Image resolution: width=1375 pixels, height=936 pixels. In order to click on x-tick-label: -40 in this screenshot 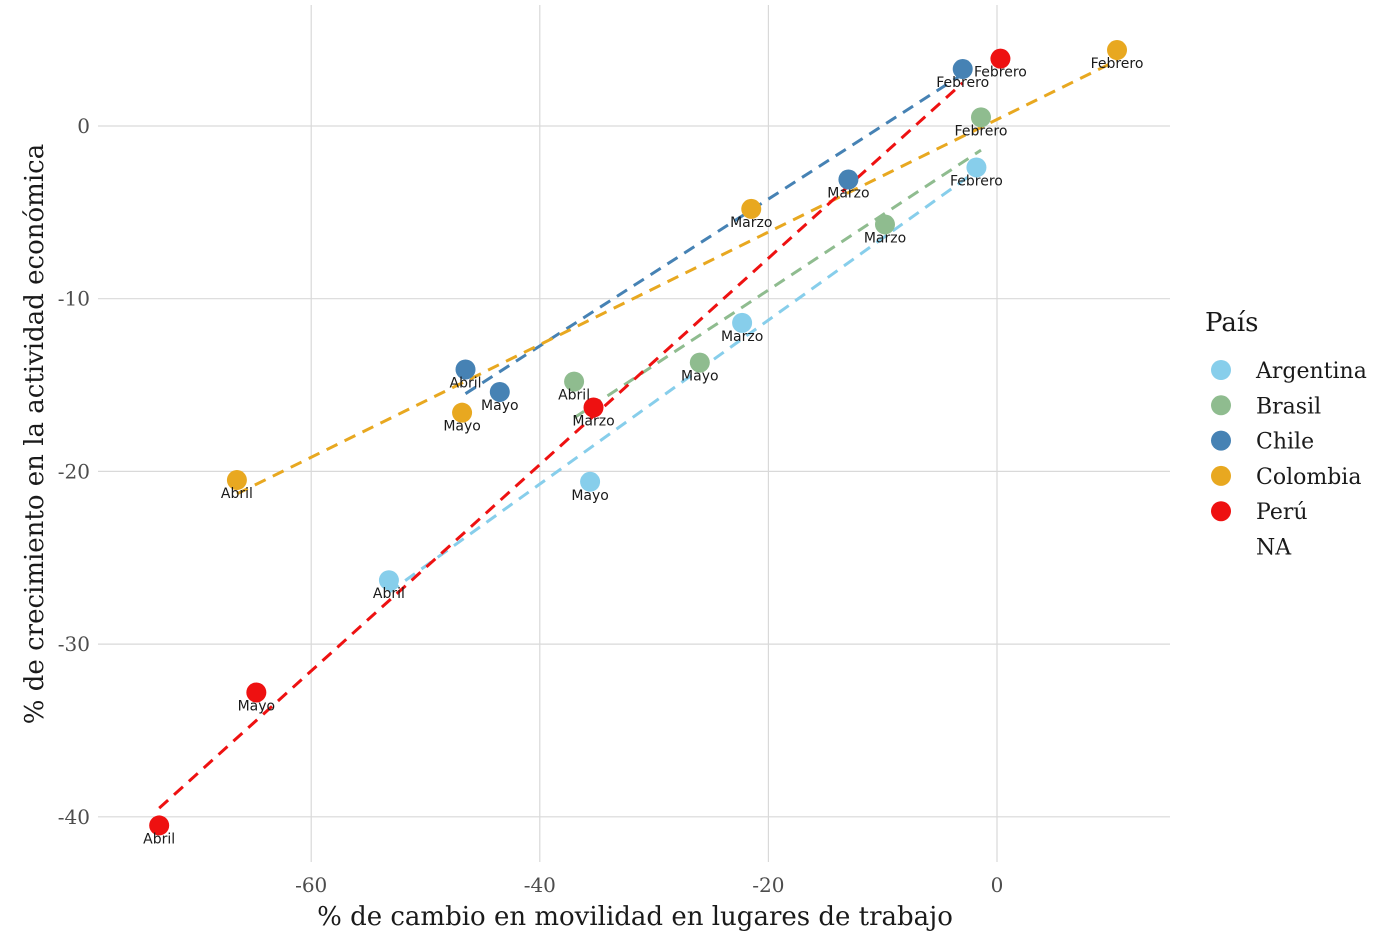, I will do `click(540, 885)`.